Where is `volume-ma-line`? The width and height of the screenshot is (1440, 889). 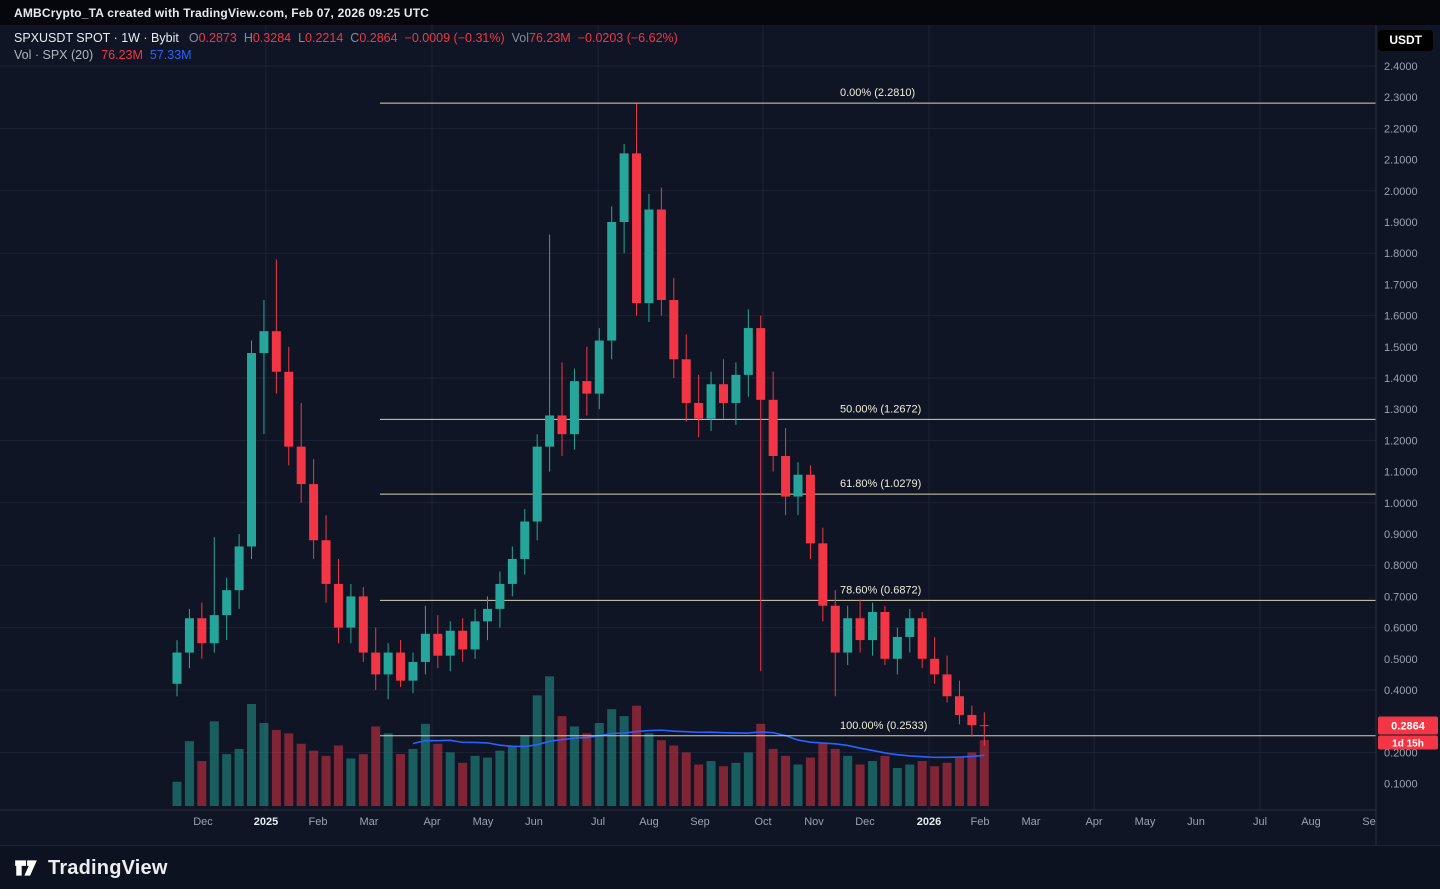
volume-ma-line is located at coordinates (698, 744).